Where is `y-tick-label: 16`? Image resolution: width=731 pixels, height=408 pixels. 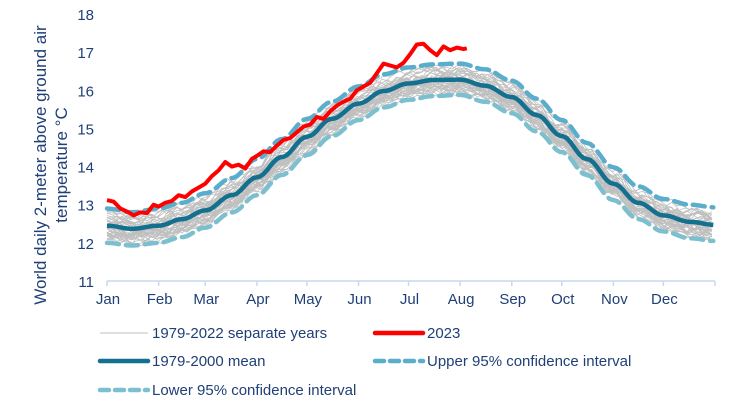
y-tick-label: 16 is located at coordinates (85, 91).